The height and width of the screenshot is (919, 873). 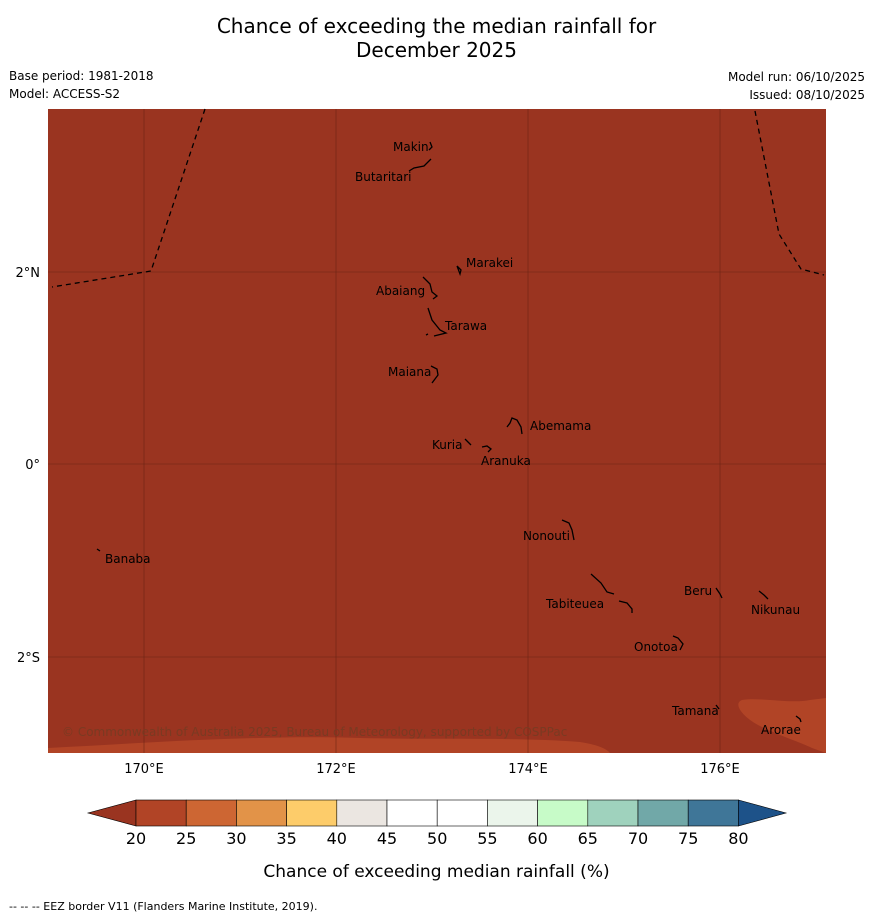 What do you see at coordinates (436, 50) in the screenshot?
I see `map-title-line-2: December 2025` at bounding box center [436, 50].